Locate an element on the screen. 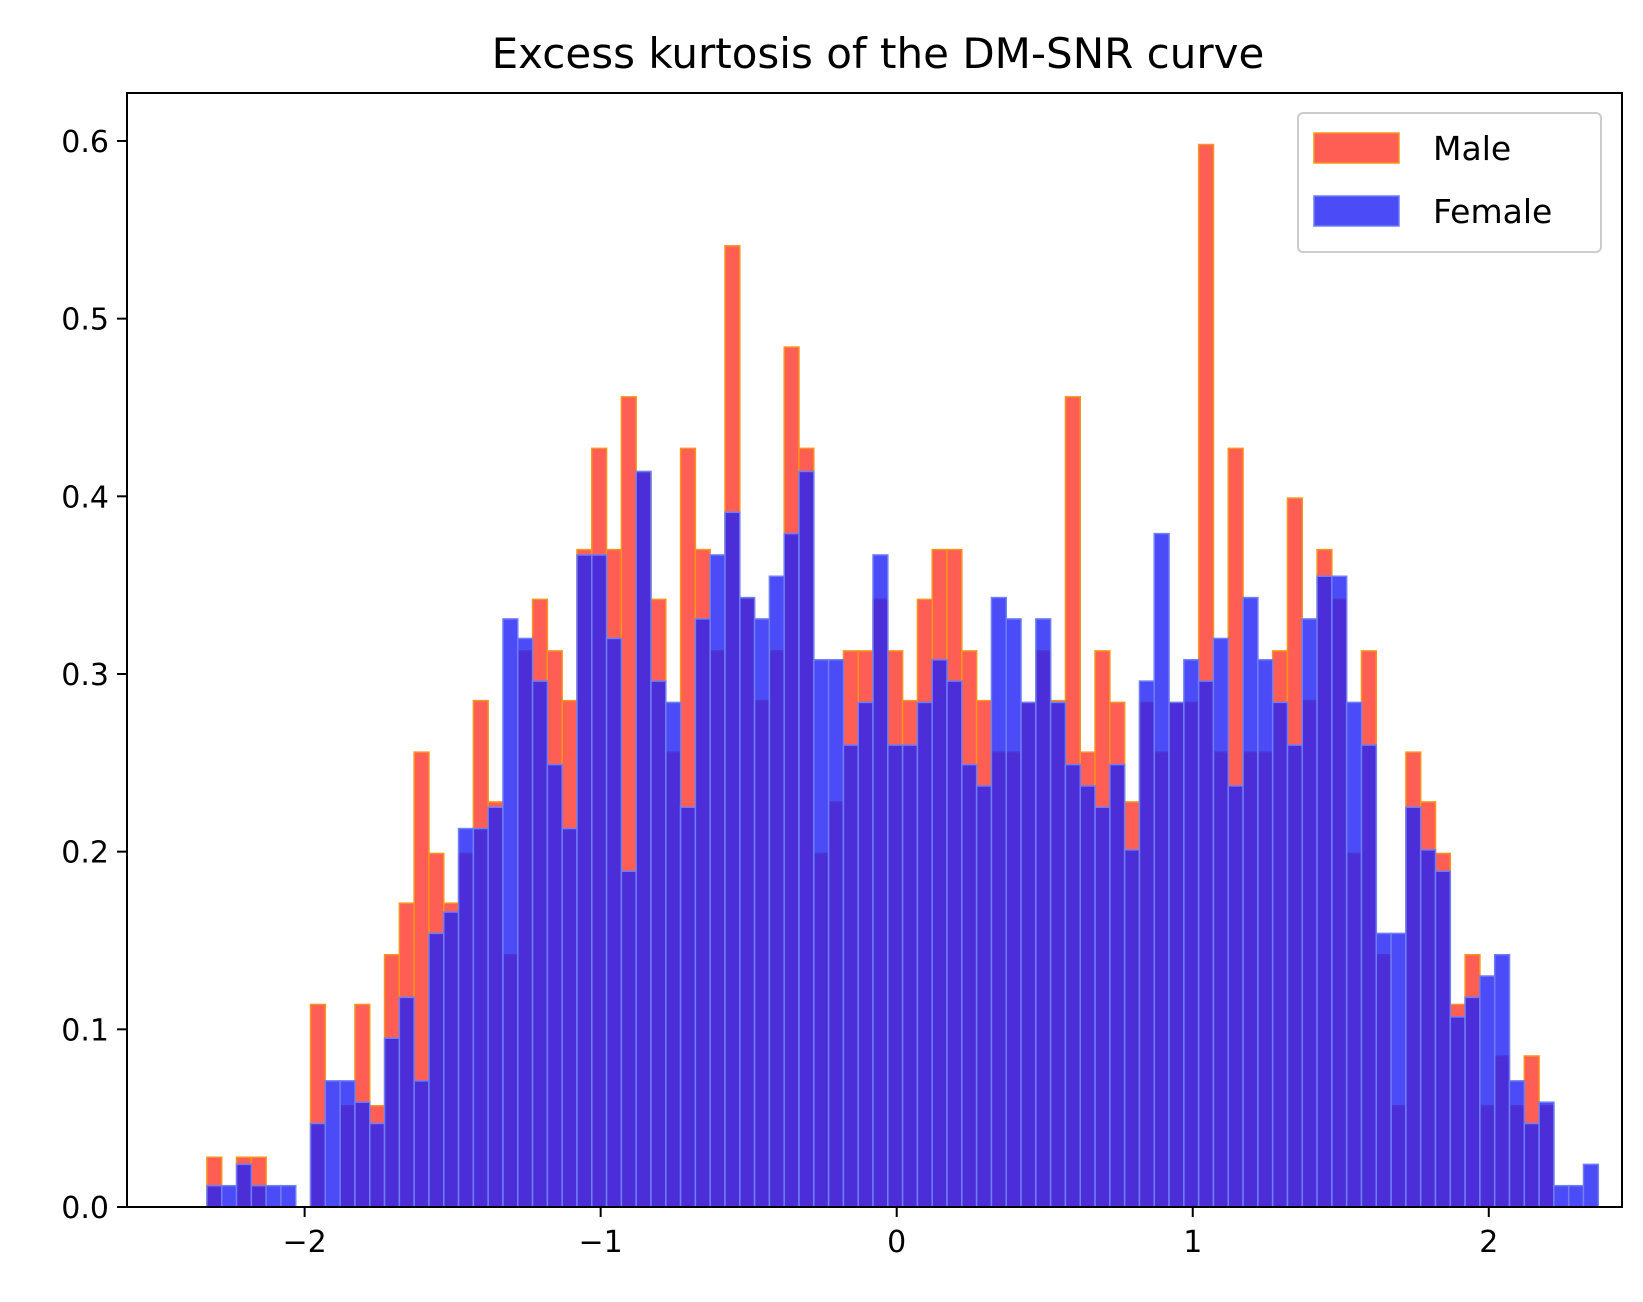 Image resolution: width=1643 pixels, height=1302 pixels. x-tick-label: 0 is located at coordinates (896, 1242).